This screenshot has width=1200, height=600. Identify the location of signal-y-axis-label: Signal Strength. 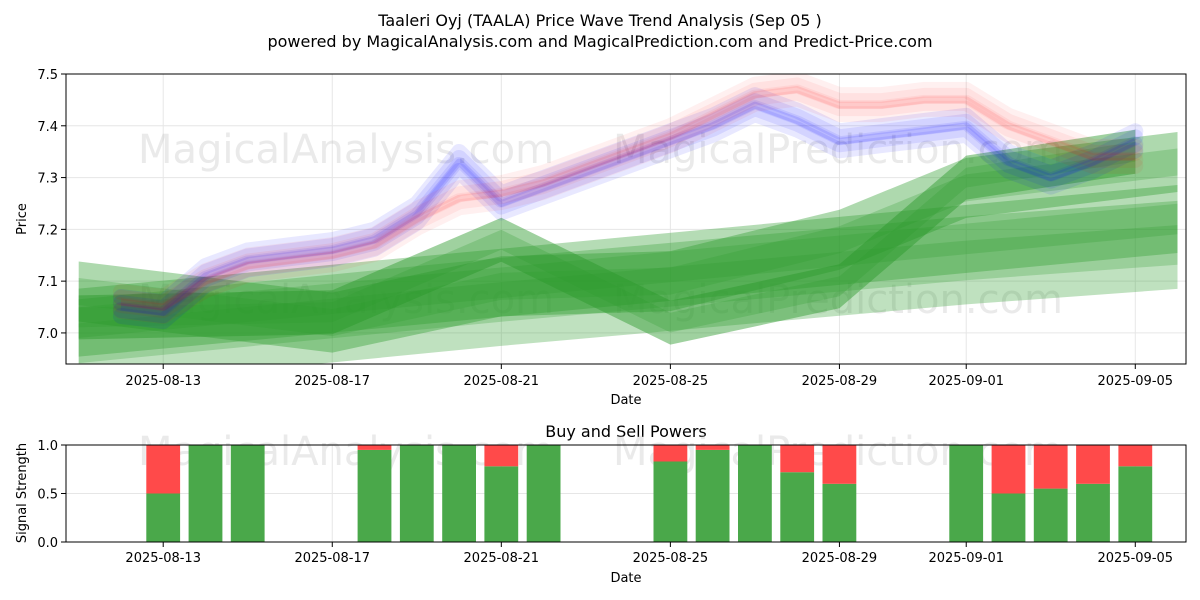
(22, 493).